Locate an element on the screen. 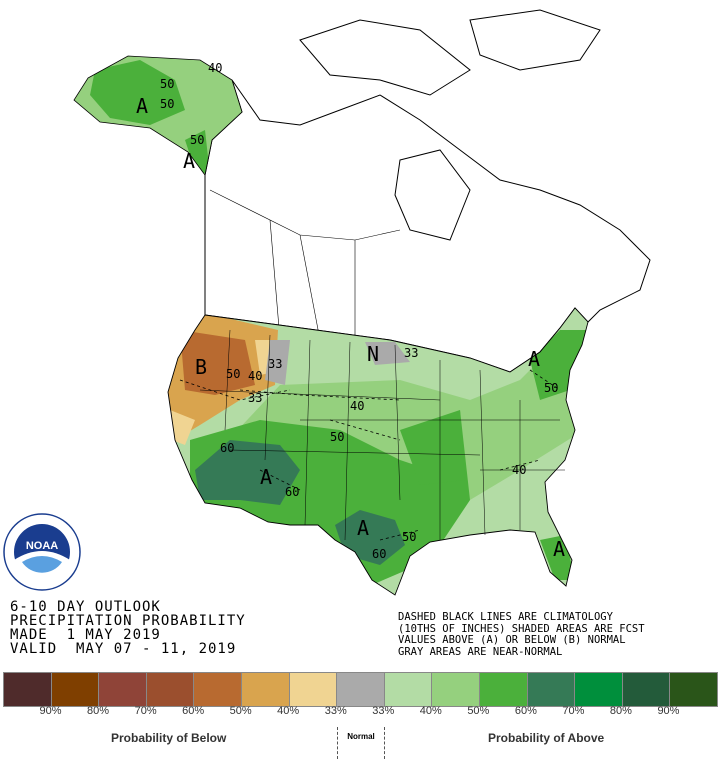 The height and width of the screenshot is (759, 719). normal-caption: Normal is located at coordinates (361, 743).